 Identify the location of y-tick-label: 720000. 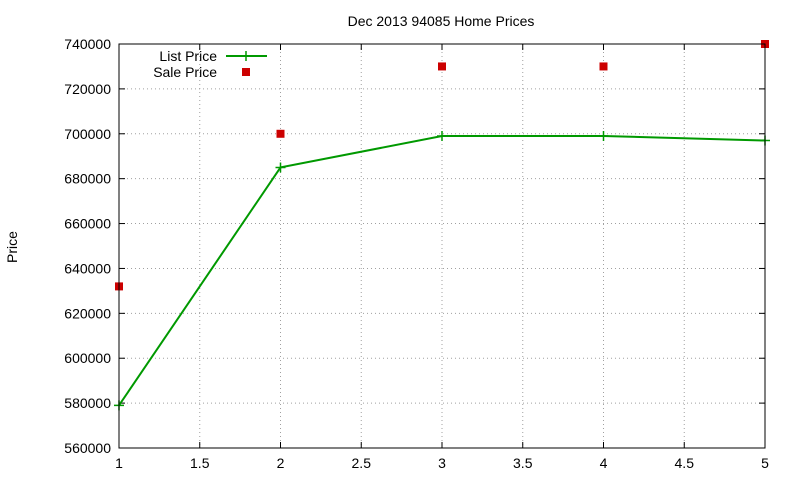
(87, 89).